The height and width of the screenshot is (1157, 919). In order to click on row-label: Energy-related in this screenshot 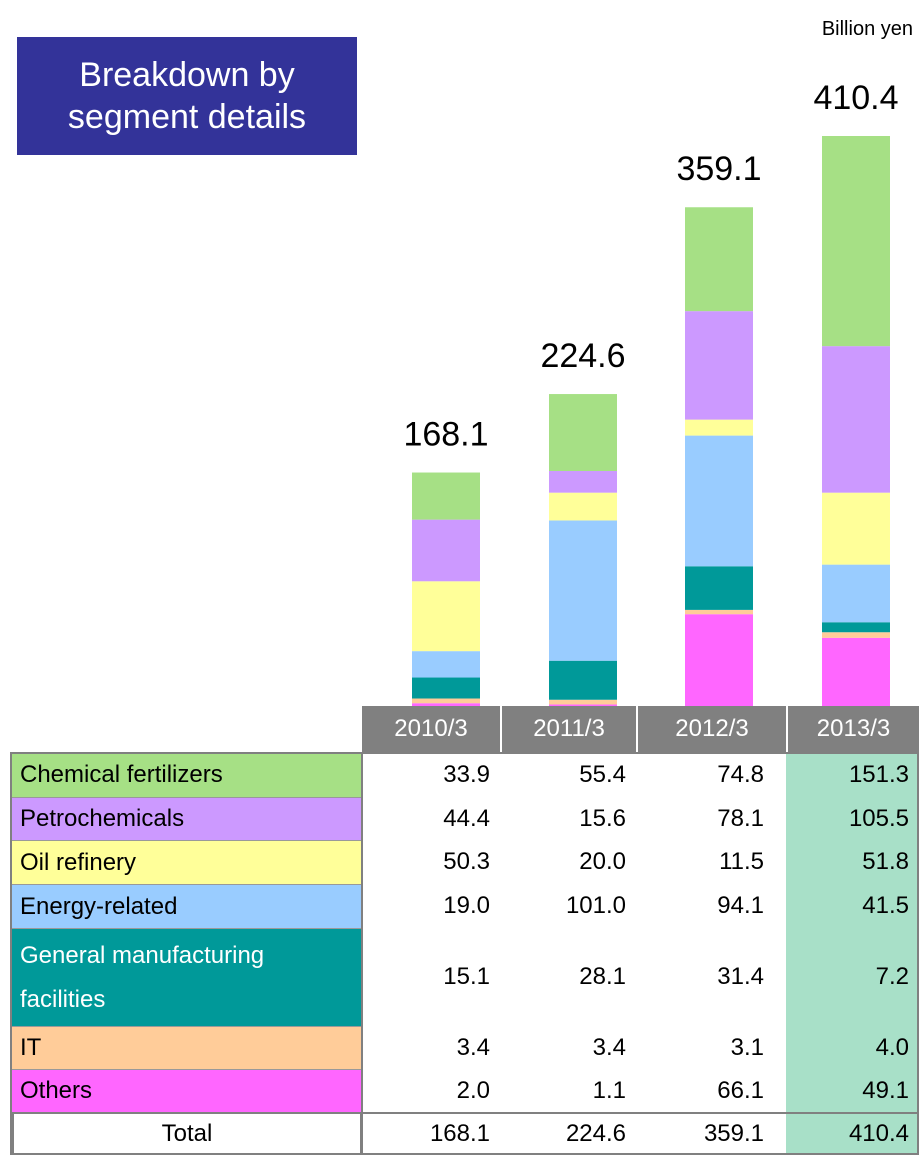, I will do `click(187, 906)`.